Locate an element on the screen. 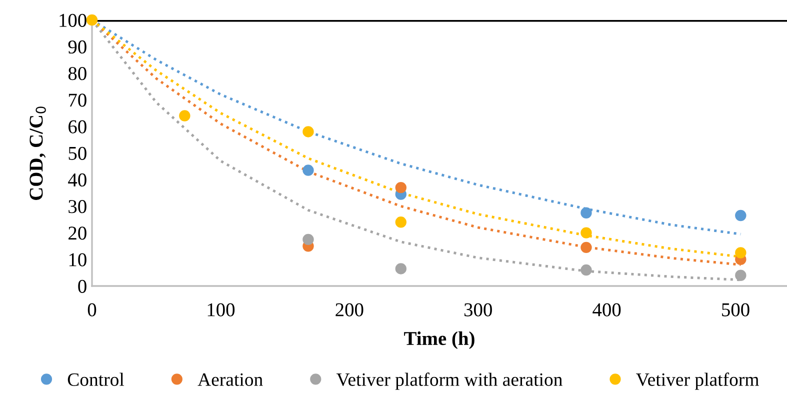 Image resolution: width=787 pixels, height=401 pixels. legend-label: Vetiver platform is located at coordinates (697, 381).